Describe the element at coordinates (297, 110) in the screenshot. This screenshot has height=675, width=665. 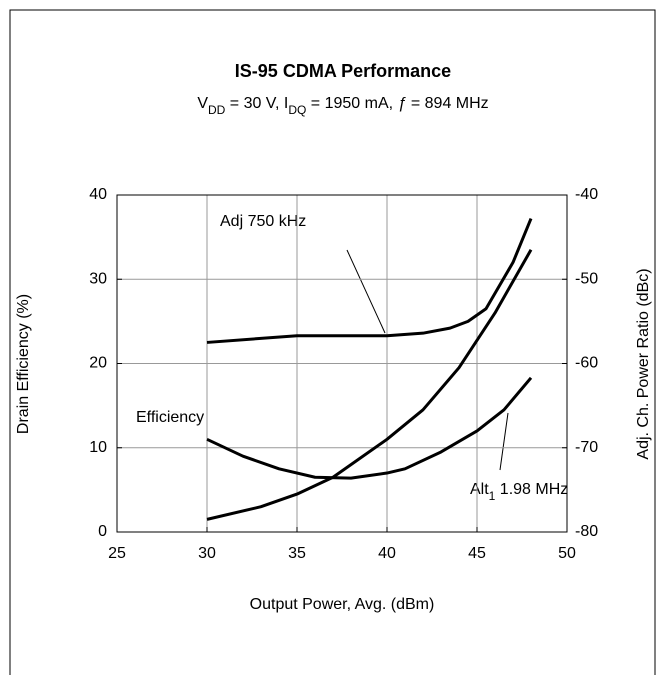
I see `subscript: DQ` at that location.